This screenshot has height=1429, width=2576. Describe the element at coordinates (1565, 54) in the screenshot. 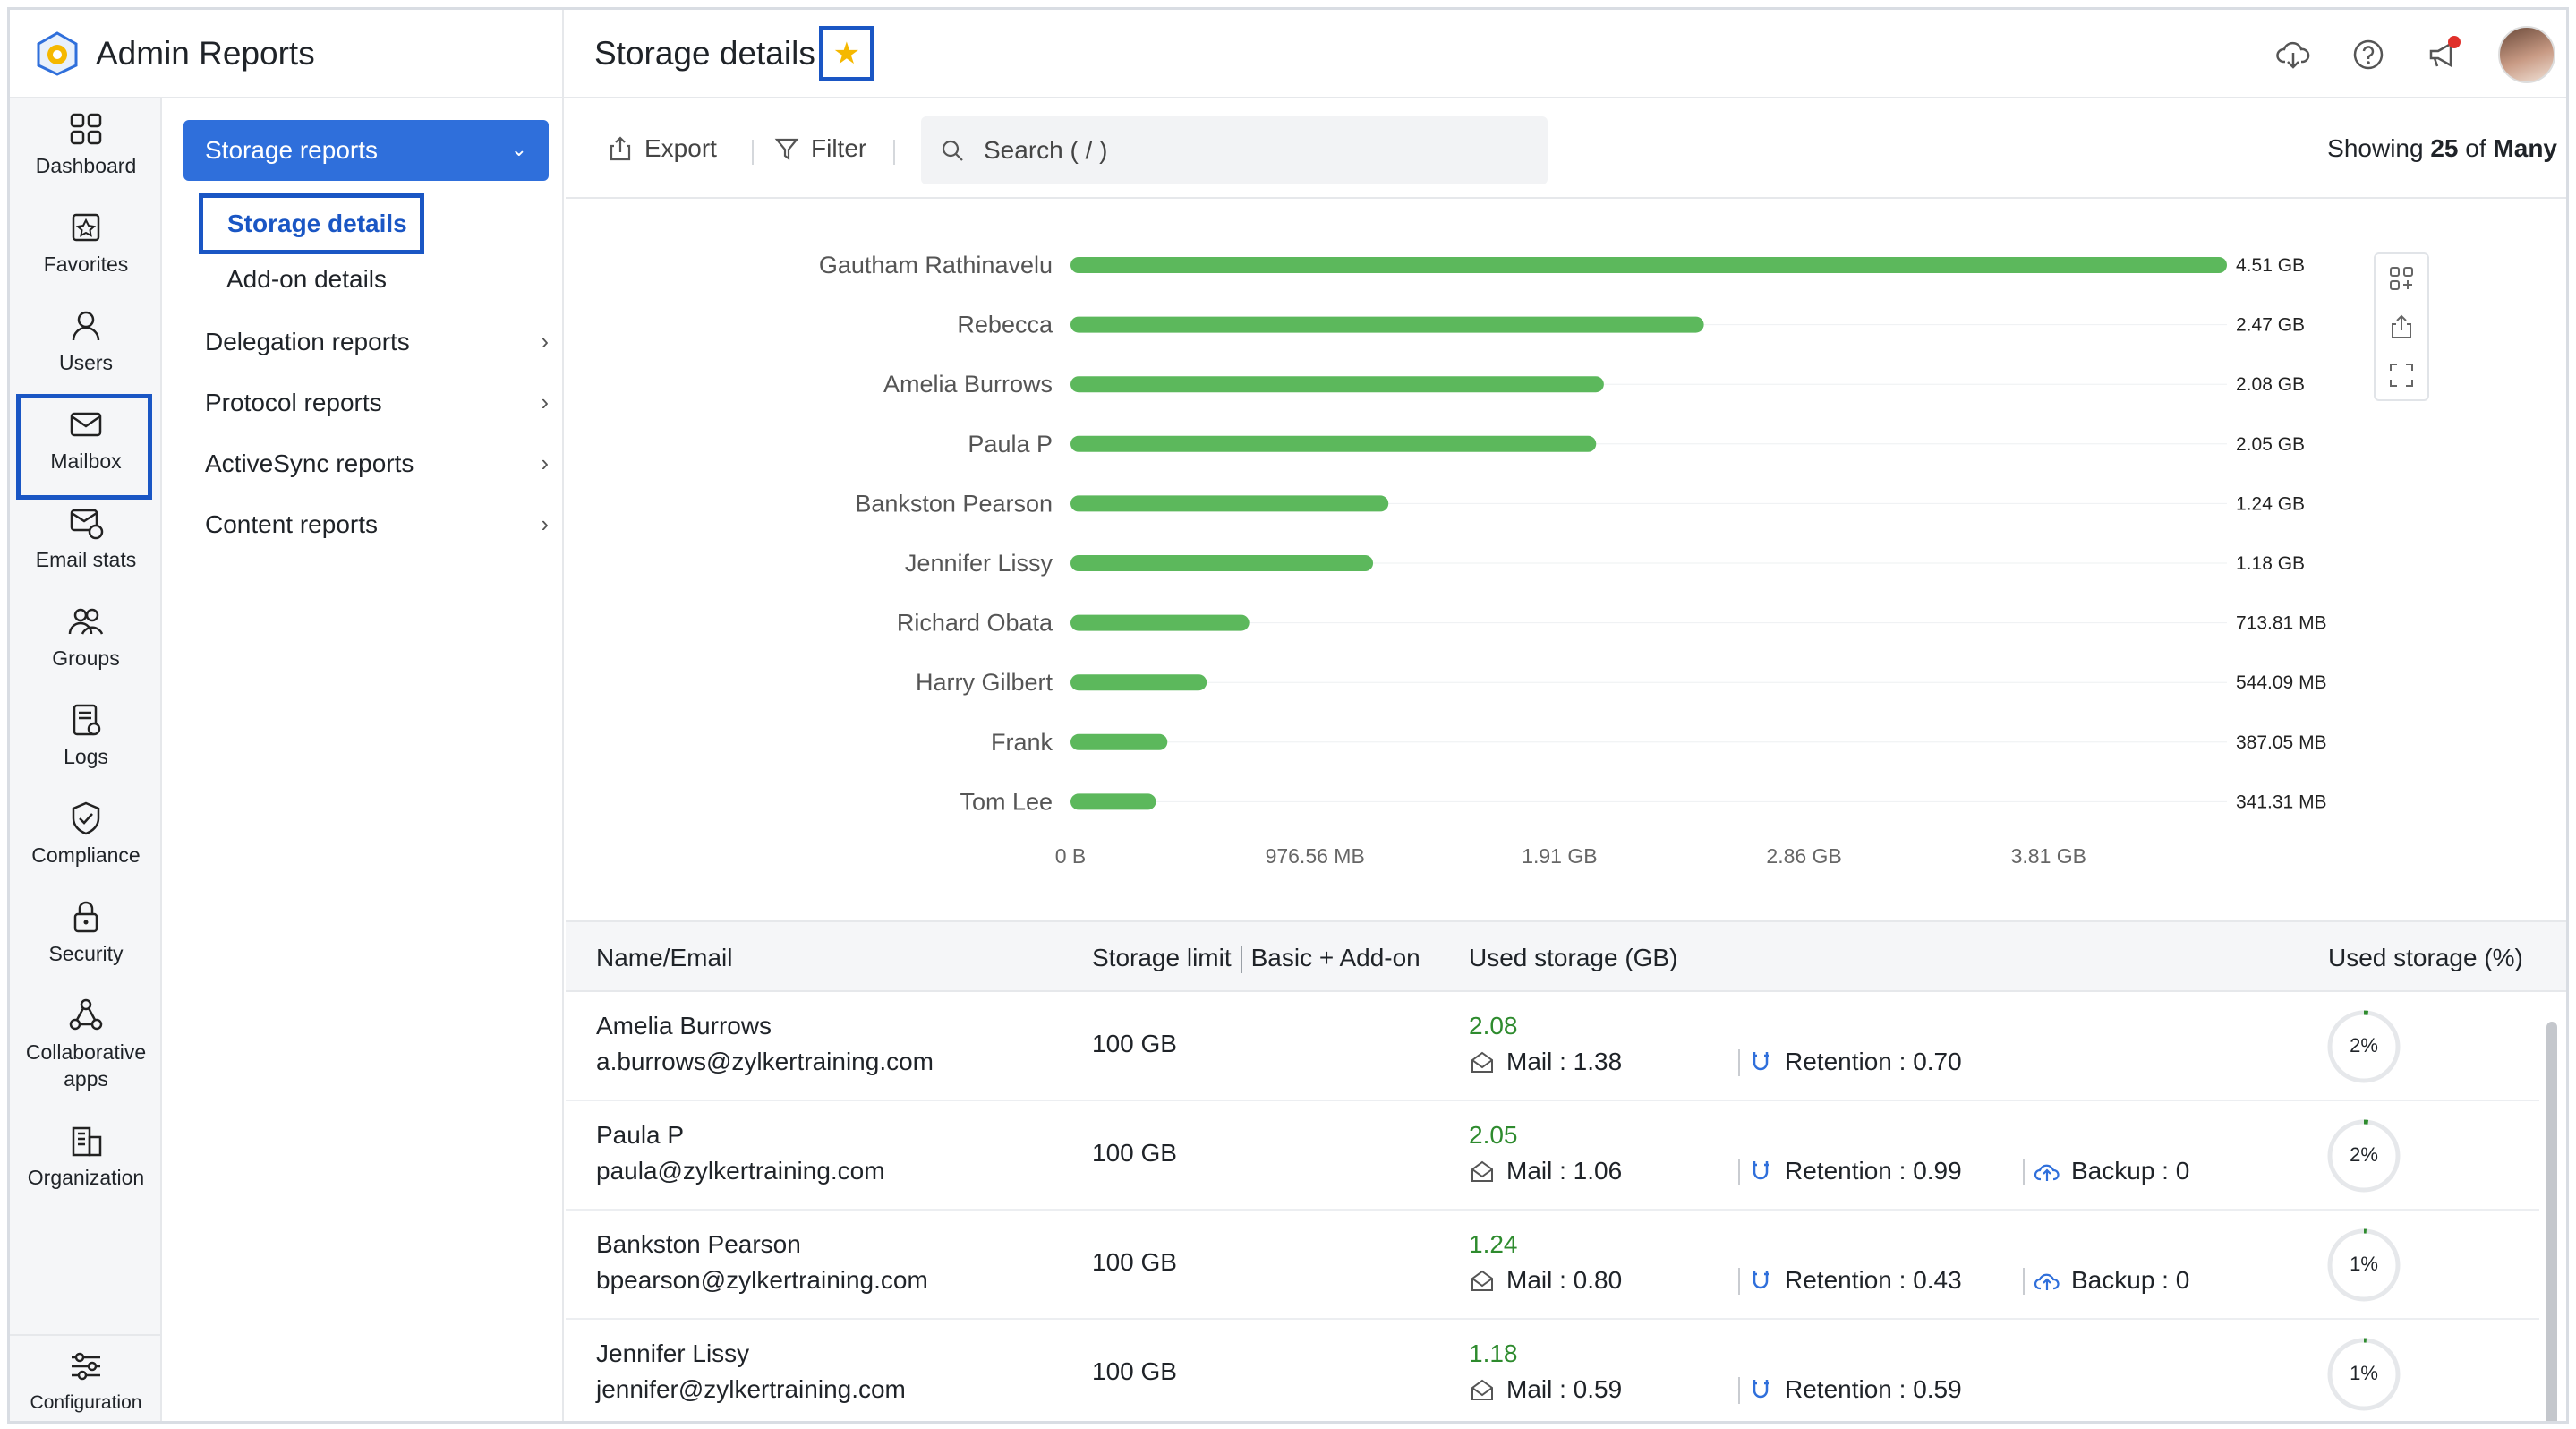

I see `page-header: Storage details ★` at that location.